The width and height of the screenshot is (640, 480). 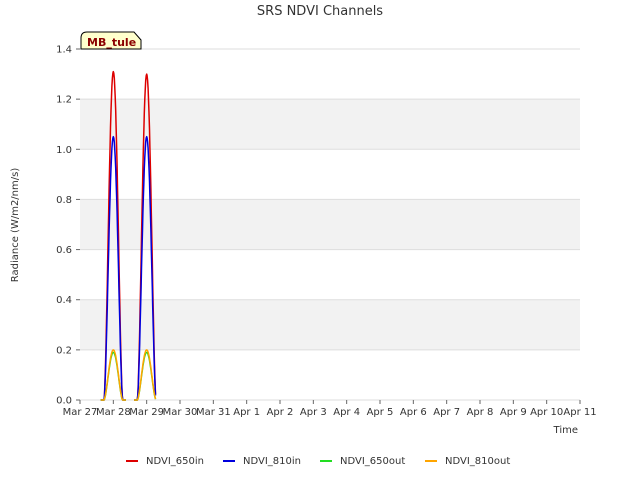 I want to click on x-axis-title: Time, so click(x=565, y=430).